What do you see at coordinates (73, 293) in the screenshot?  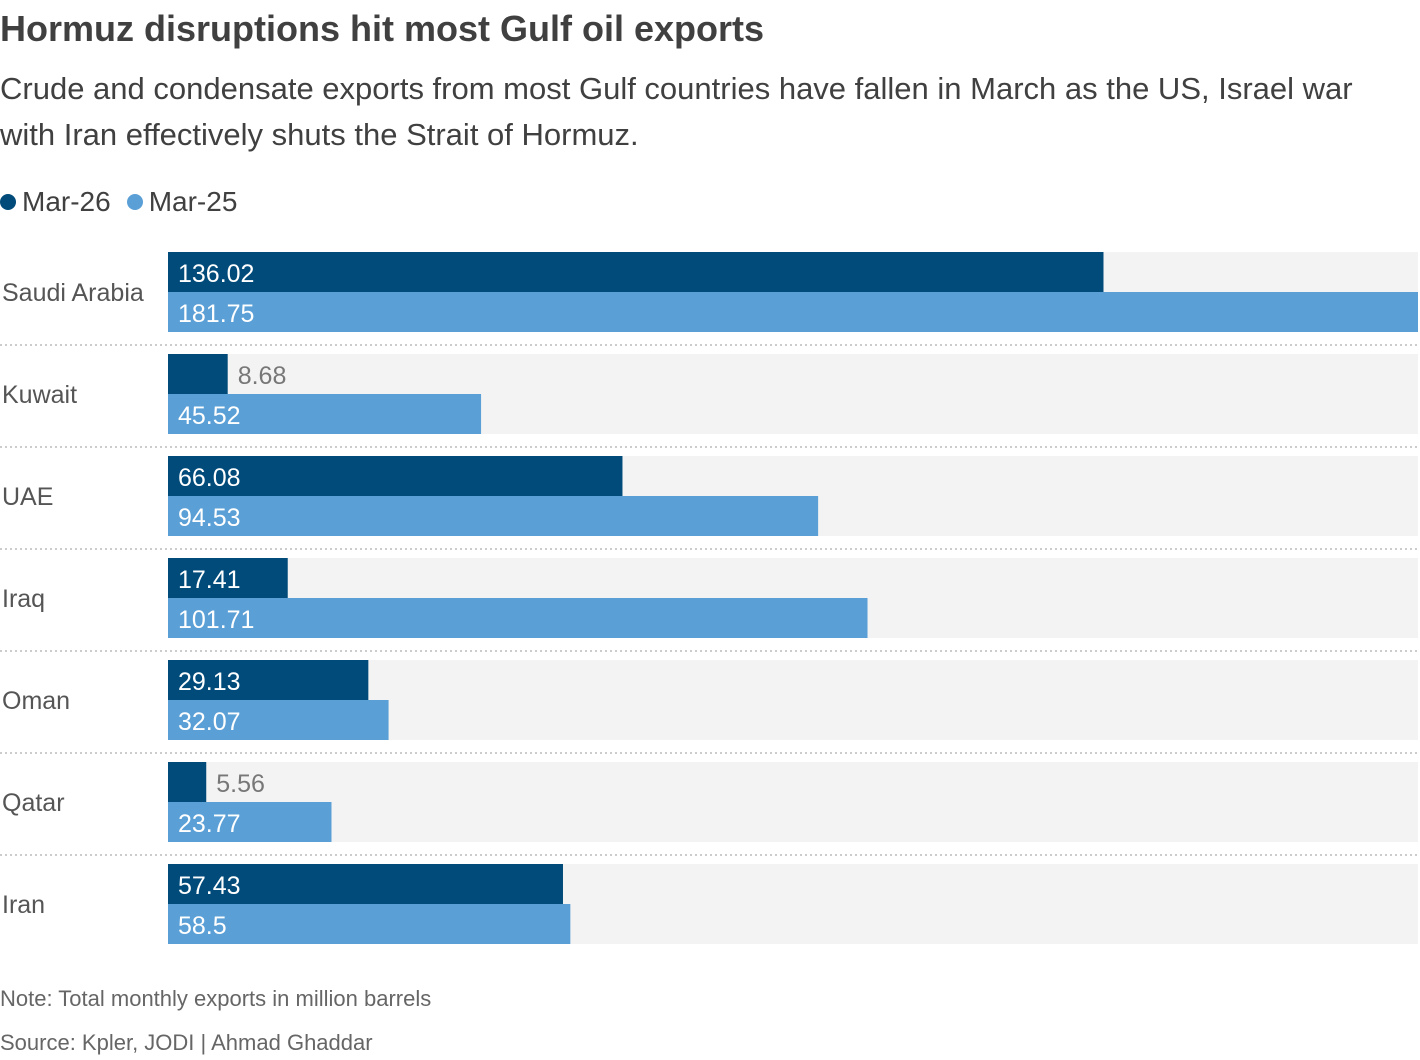 I see `category-label: Saudi Arabia` at bounding box center [73, 293].